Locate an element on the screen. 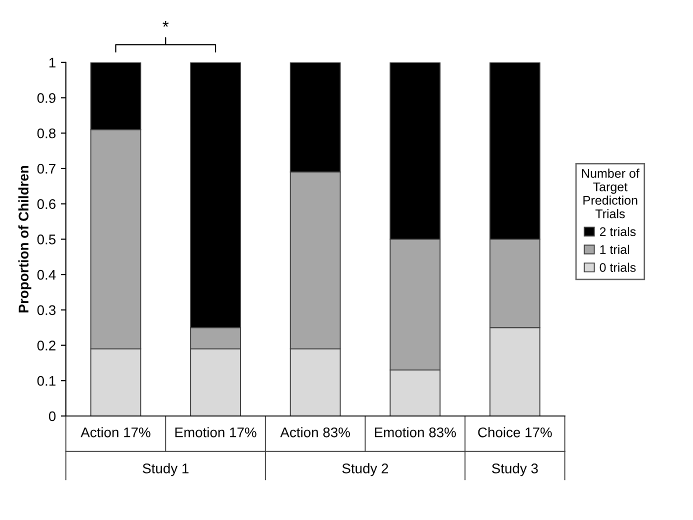 The width and height of the screenshot is (693, 520). x-tick-label: Action 17% is located at coordinates (115, 432).